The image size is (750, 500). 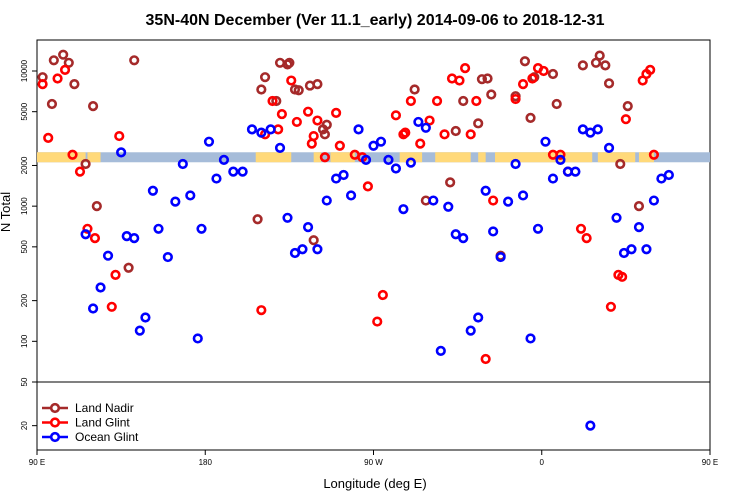 What do you see at coordinates (373, 462) in the screenshot?
I see `x-tick-label: 90 W` at bounding box center [373, 462].